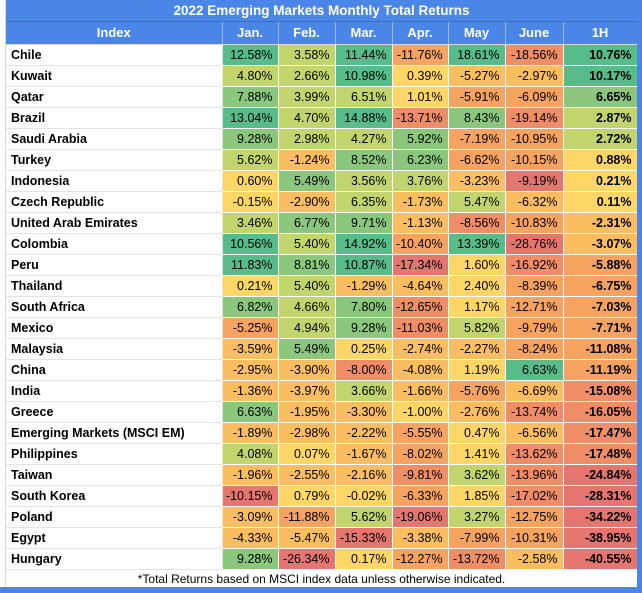 The height and width of the screenshot is (593, 642). I want to click on return-cell: -1.89%, so click(250, 433).